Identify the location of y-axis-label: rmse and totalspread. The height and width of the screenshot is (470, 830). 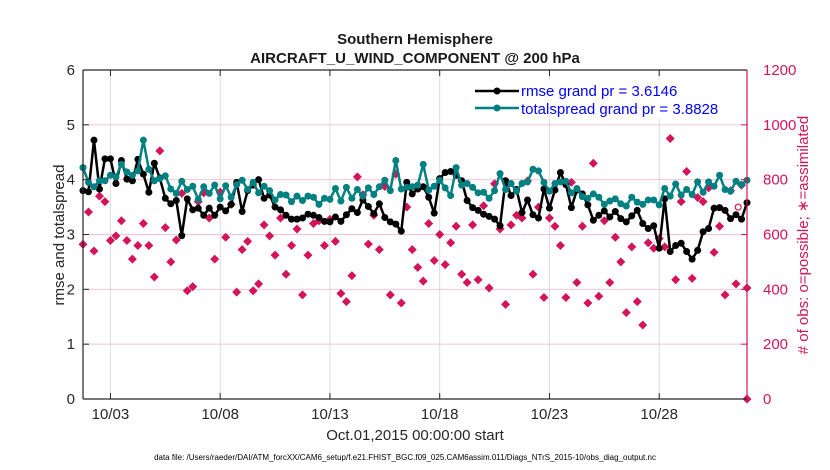
(59, 235).